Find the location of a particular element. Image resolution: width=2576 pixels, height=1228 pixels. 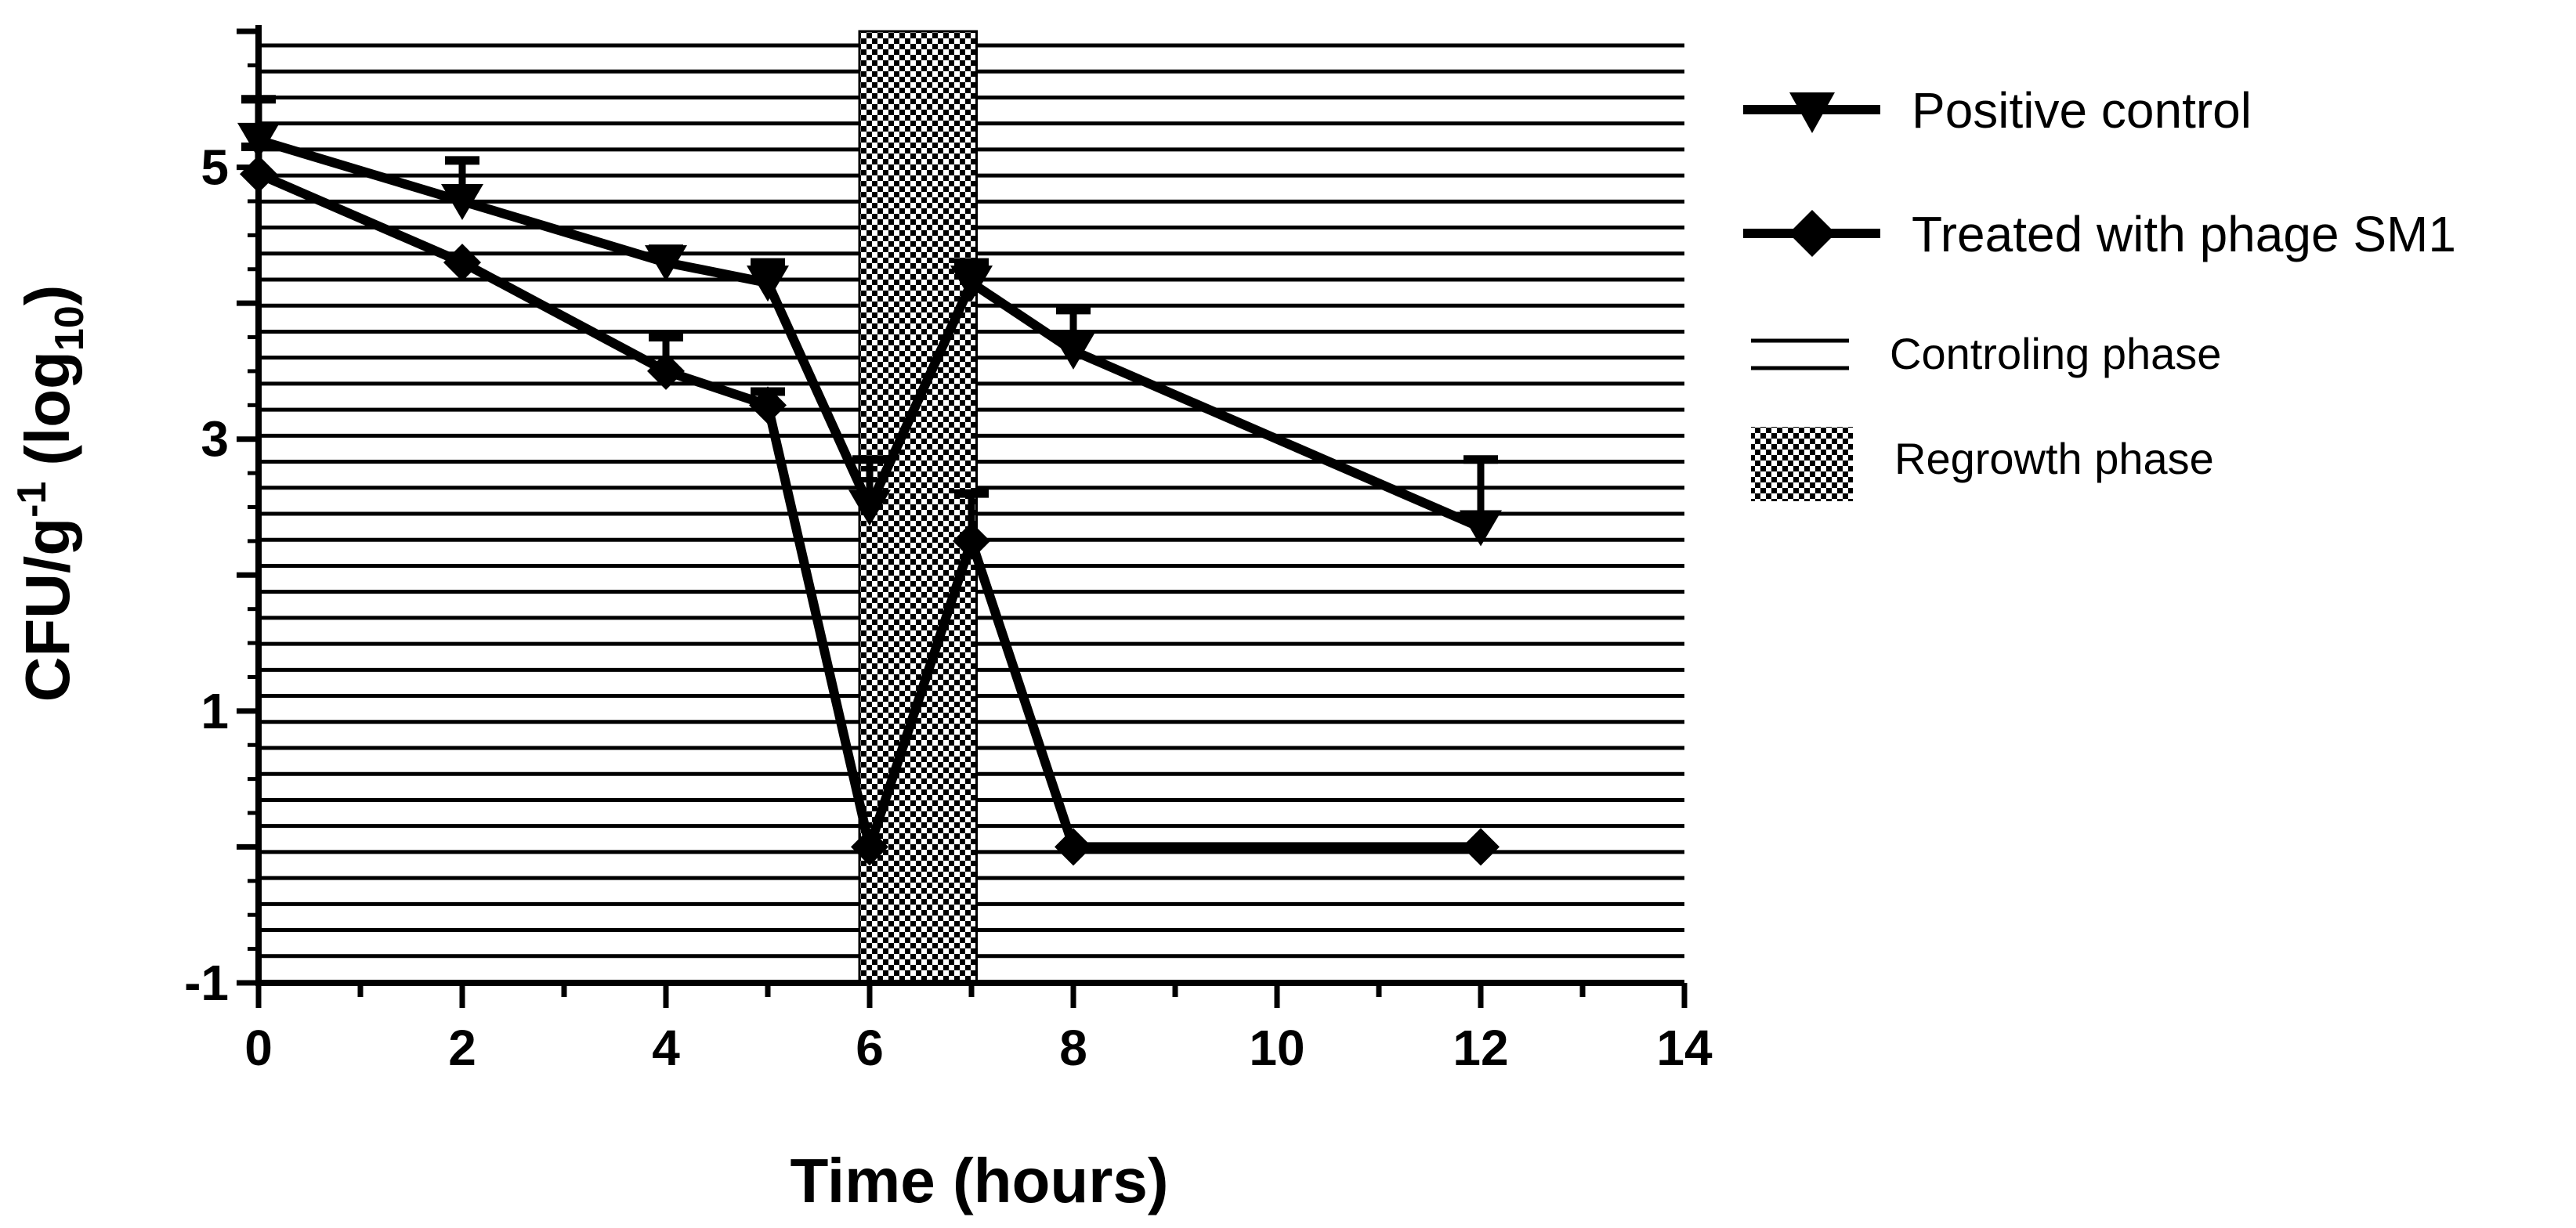

legend-item-controling-phase: Controling phase is located at coordinates (1986, 353).